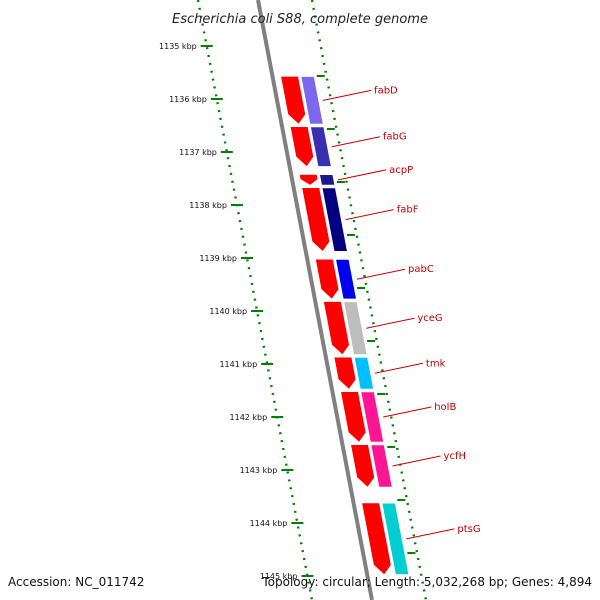 The image size is (600, 600). I want to click on gene-block-acpP, so click(327, 180).